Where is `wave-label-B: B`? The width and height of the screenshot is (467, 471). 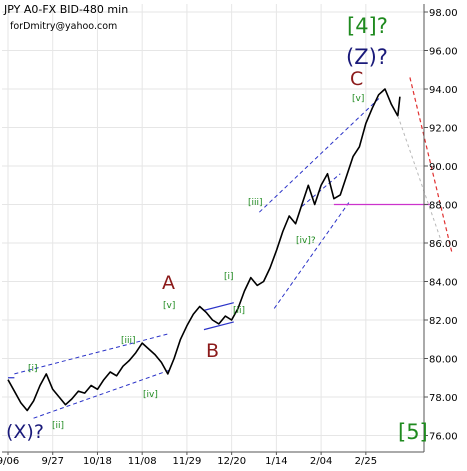
wave-label-B: B is located at coordinates (212, 351).